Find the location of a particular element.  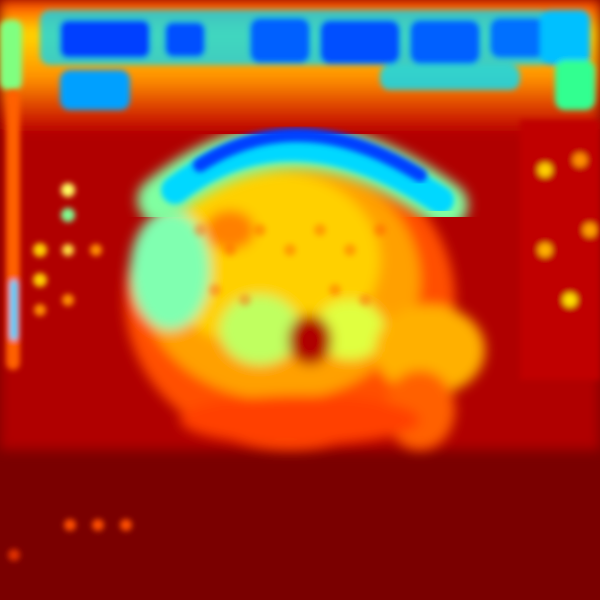

right-dotted-streaks is located at coordinates (560, 250).